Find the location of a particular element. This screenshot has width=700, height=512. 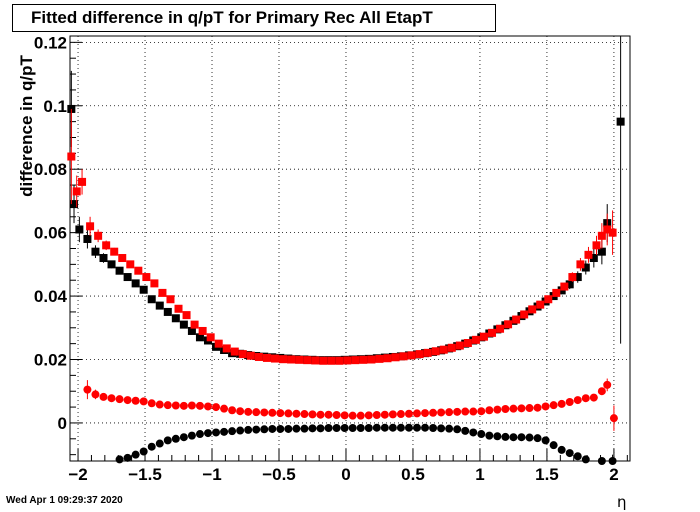

x-tick-label: 0.5 is located at coordinates (413, 474).